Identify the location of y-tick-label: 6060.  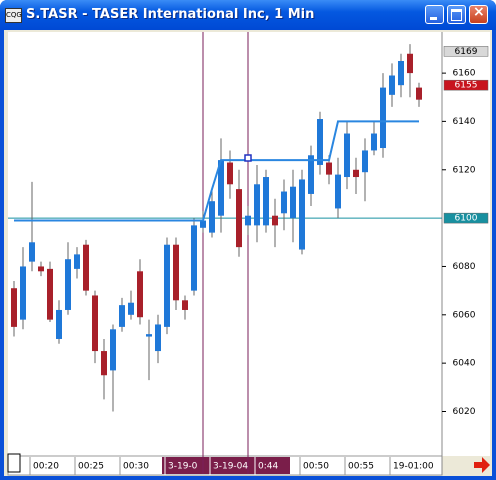
(464, 315).